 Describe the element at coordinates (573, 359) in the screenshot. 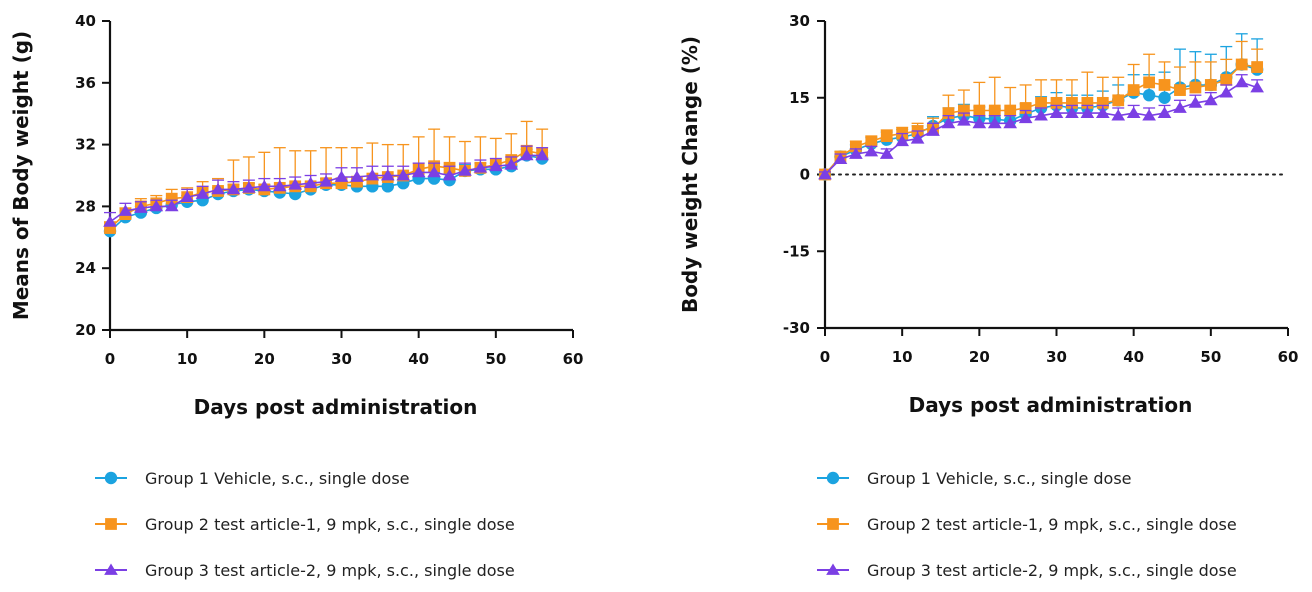

I see `x-tick-label: 60` at that location.